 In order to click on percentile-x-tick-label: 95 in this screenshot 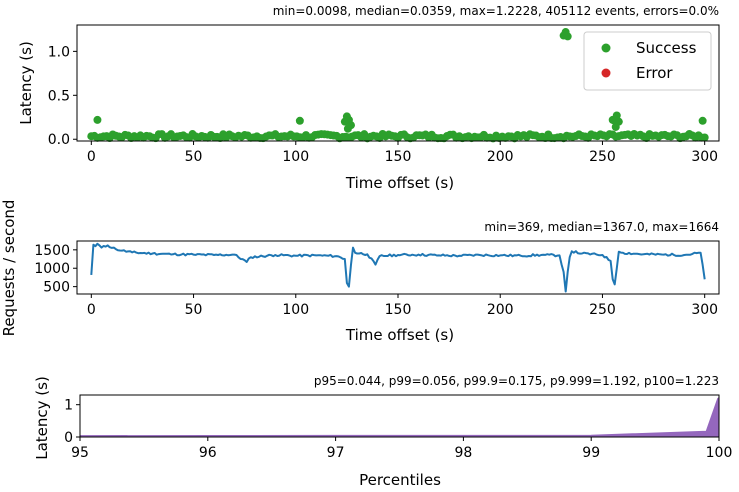, I will do `click(80, 453)`.